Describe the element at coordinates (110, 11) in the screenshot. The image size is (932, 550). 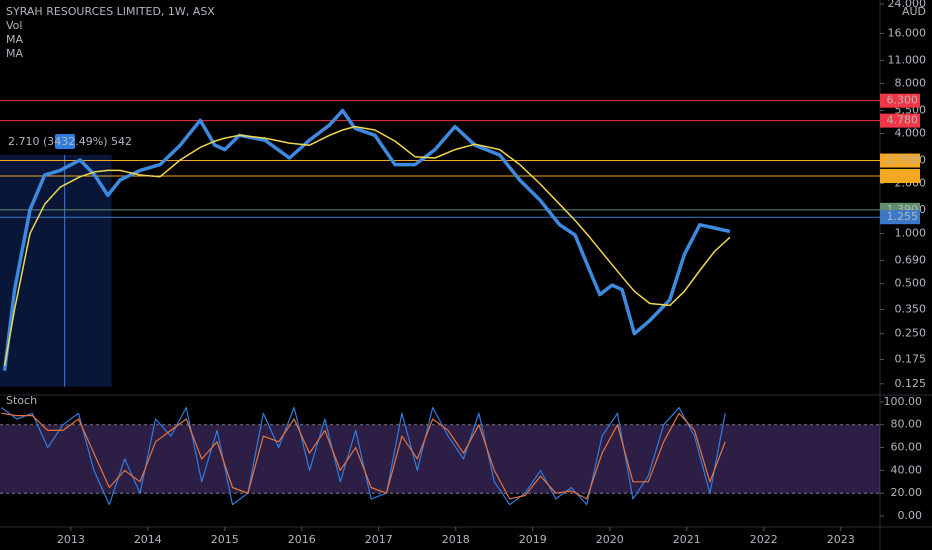
I see `chart-title: SYRAH RESOURCES LIMITED, 1W, ASX` at that location.